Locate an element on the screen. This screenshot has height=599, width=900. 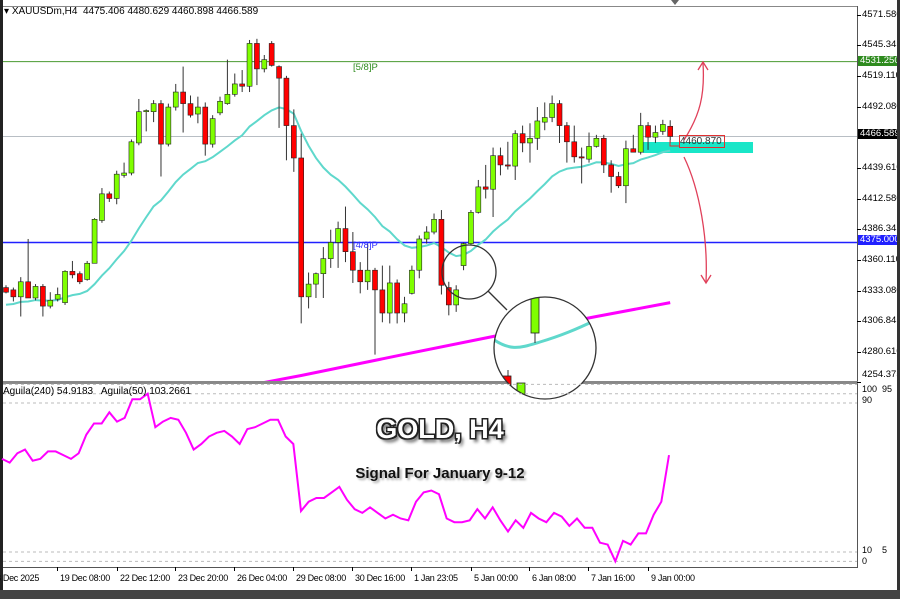
arrow-down-head-icon is located at coordinates (706, 279).